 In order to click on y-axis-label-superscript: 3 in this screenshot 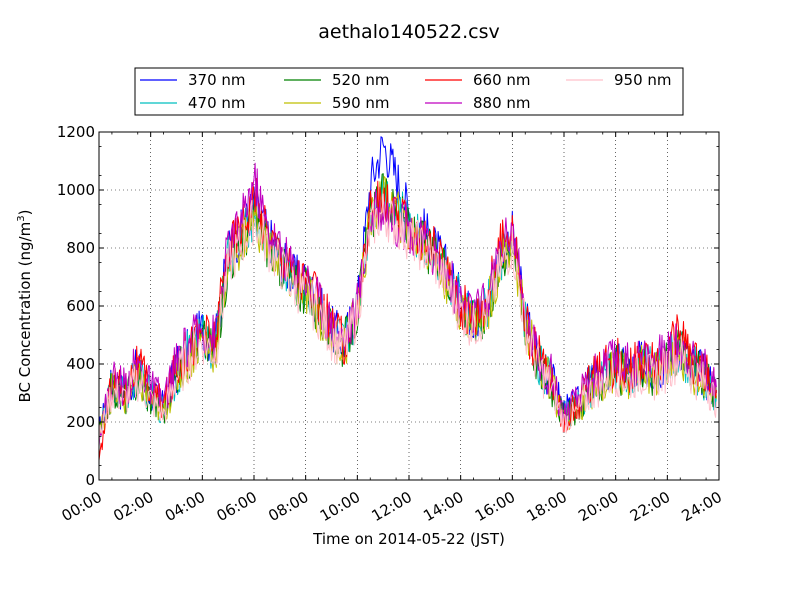, I will do `click(21, 218)`.